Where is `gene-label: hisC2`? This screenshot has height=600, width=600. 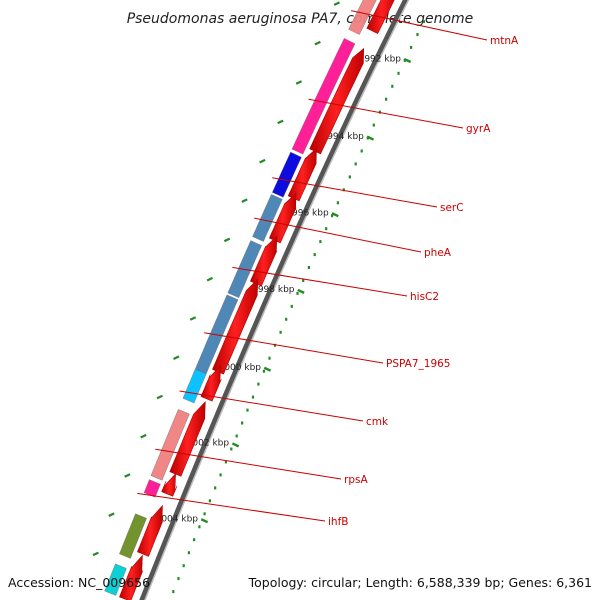 gene-label: hisC2 is located at coordinates (424, 297).